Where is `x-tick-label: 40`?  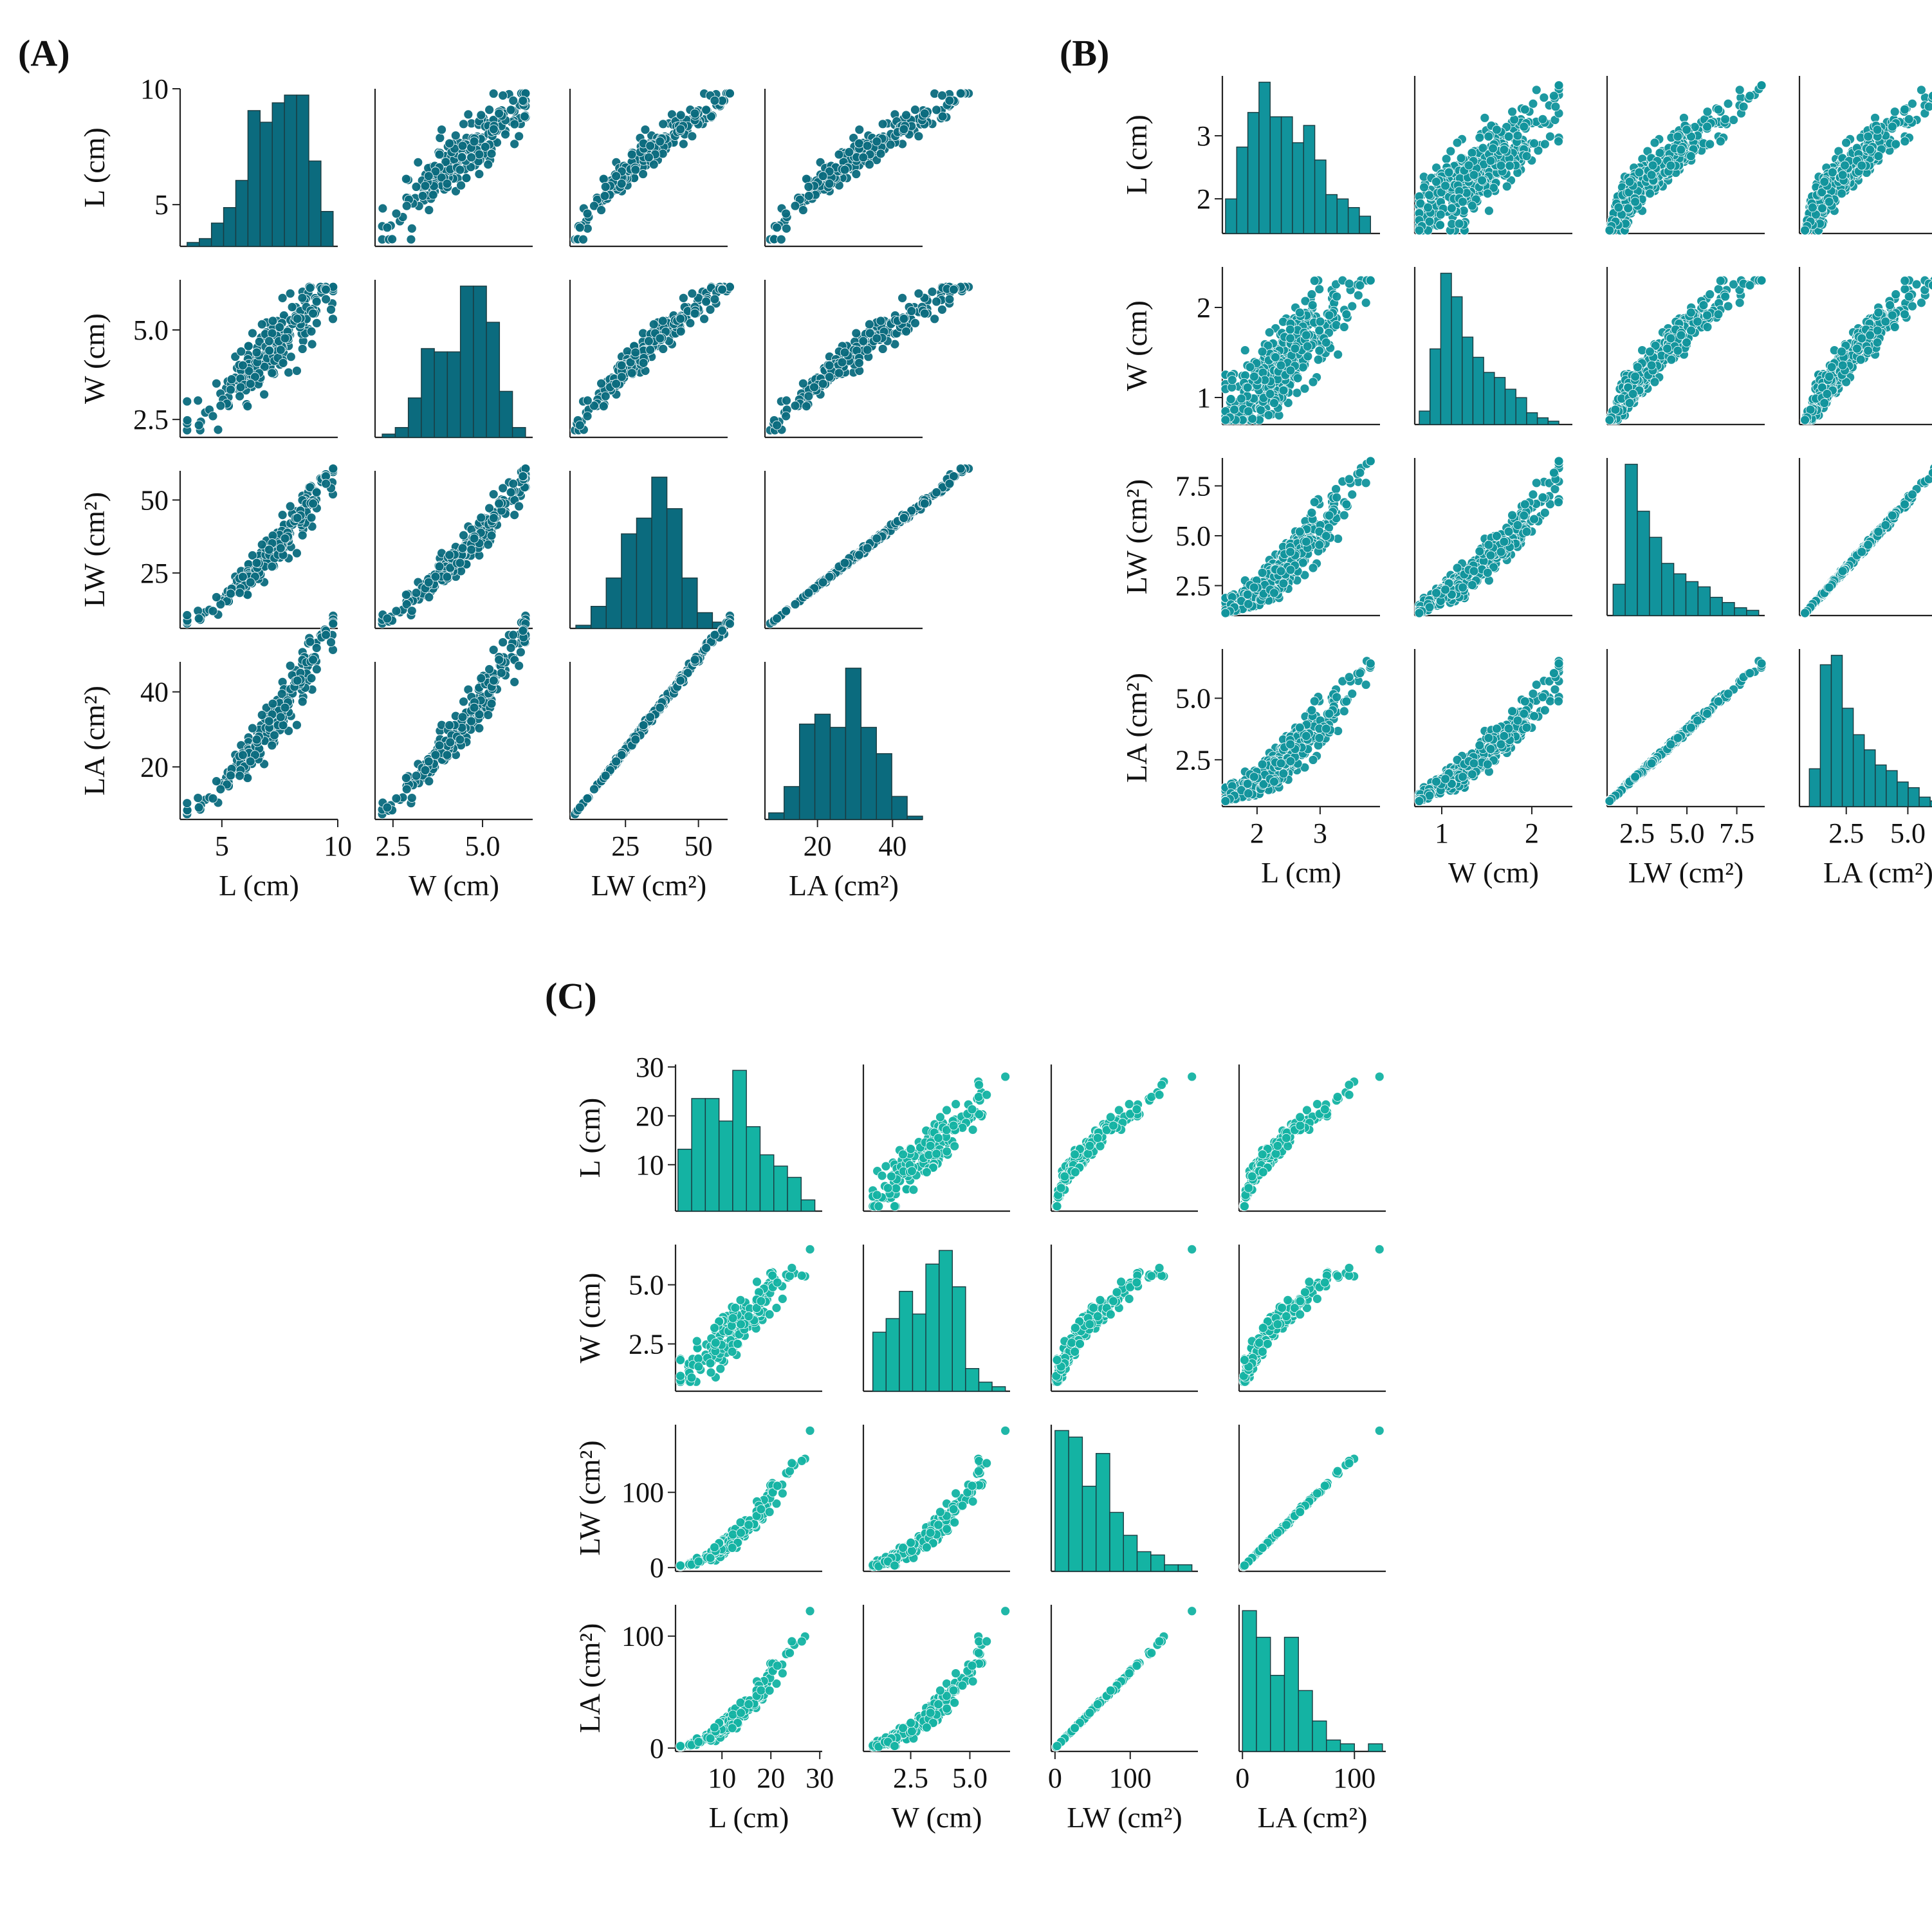 x-tick-label: 40 is located at coordinates (892, 846).